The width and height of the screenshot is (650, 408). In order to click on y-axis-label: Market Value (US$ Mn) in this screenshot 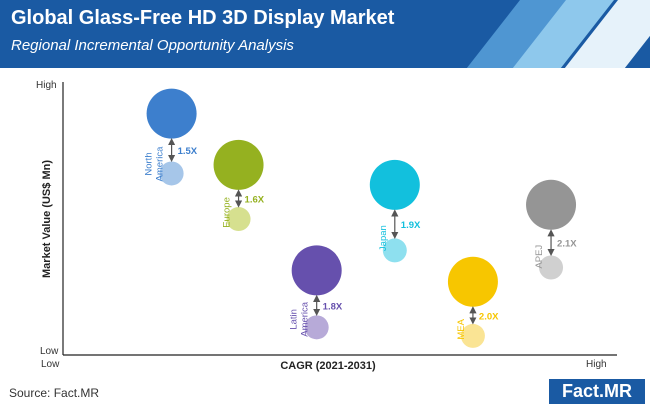, I will do `click(47, 219)`.